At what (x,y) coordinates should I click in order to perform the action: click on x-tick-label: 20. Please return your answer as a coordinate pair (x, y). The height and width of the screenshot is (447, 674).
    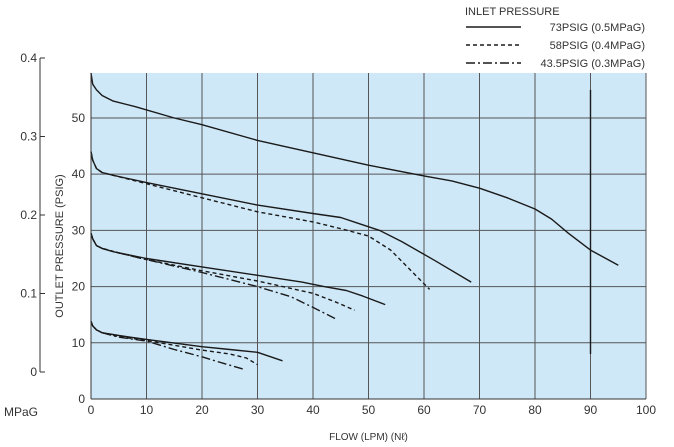
    Looking at the image, I should click on (202, 410).